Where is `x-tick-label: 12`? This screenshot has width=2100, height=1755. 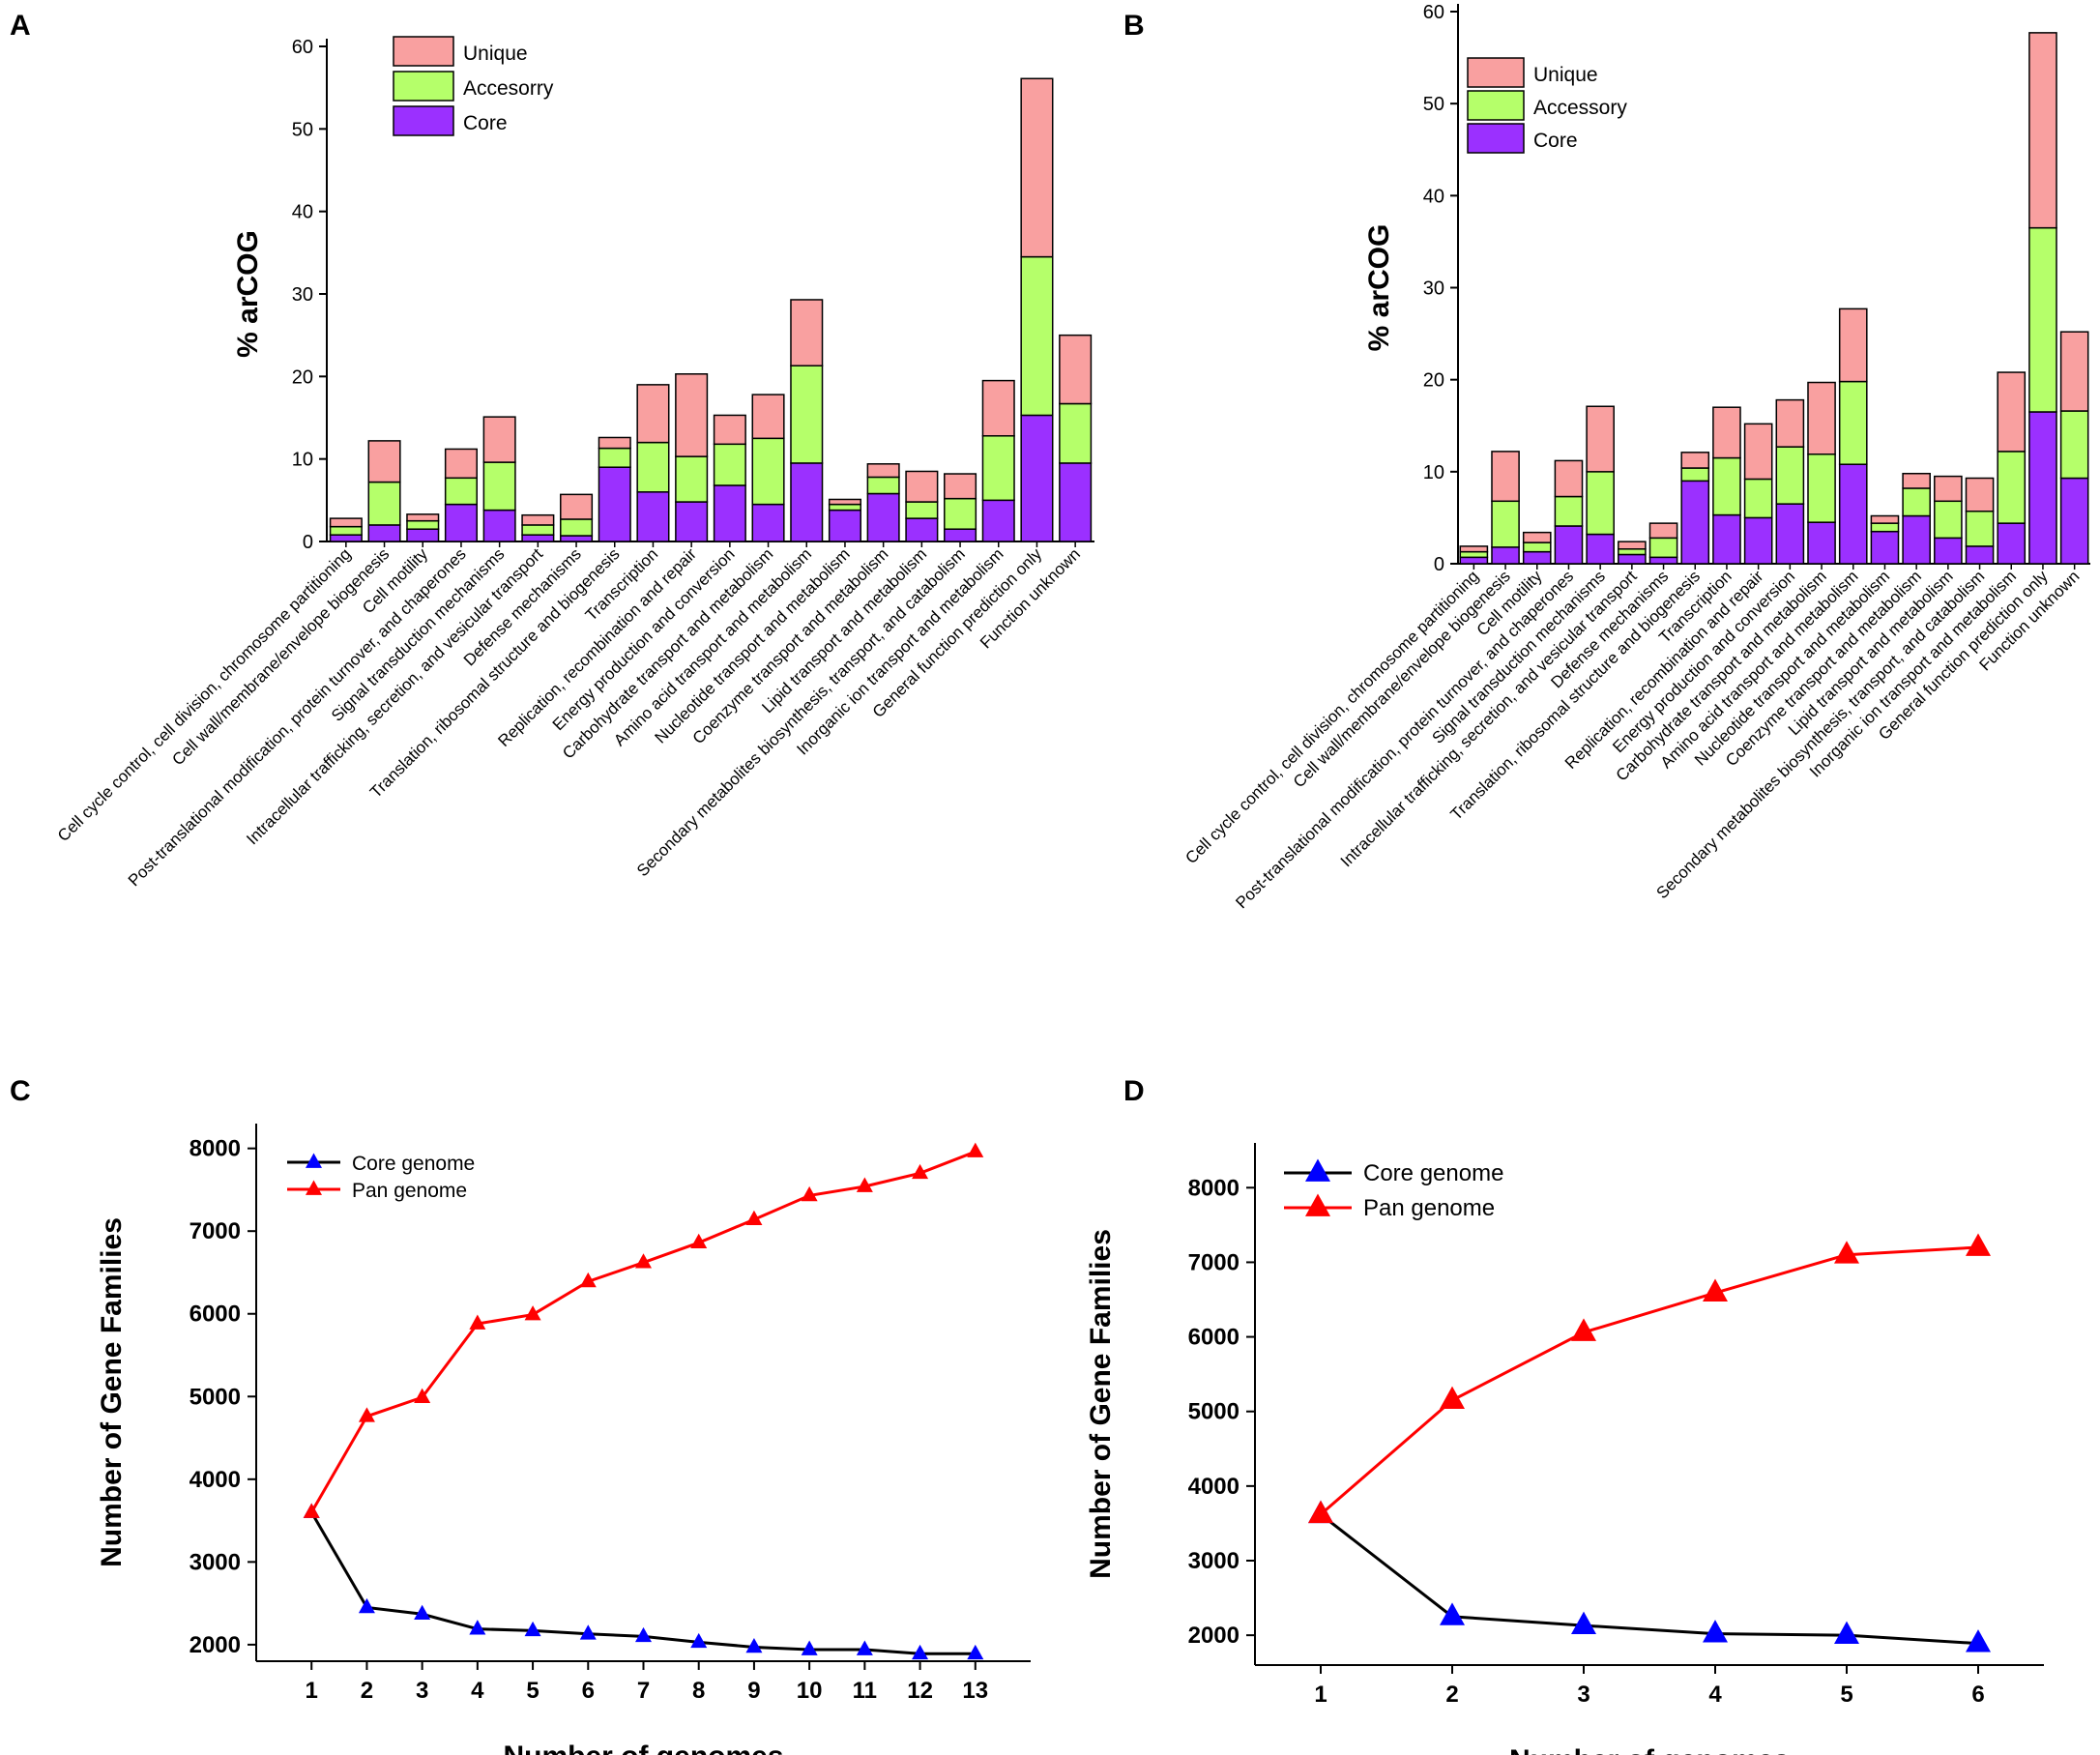
x-tick-label: 12 is located at coordinates (920, 1691).